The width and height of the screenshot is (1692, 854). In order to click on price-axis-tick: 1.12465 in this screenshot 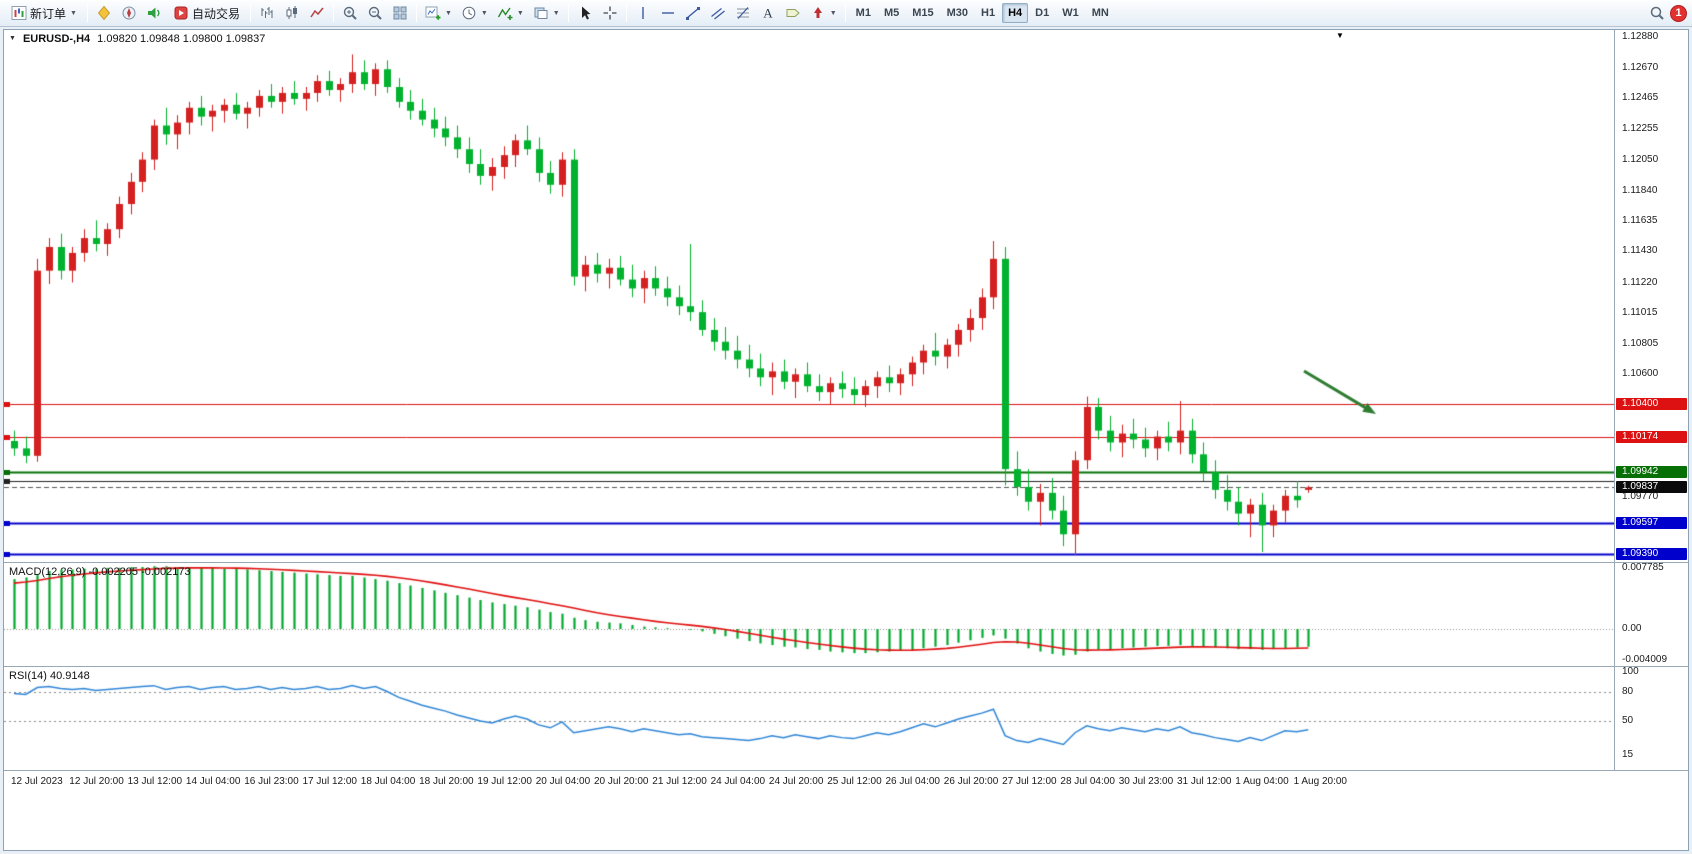, I will do `click(1640, 98)`.